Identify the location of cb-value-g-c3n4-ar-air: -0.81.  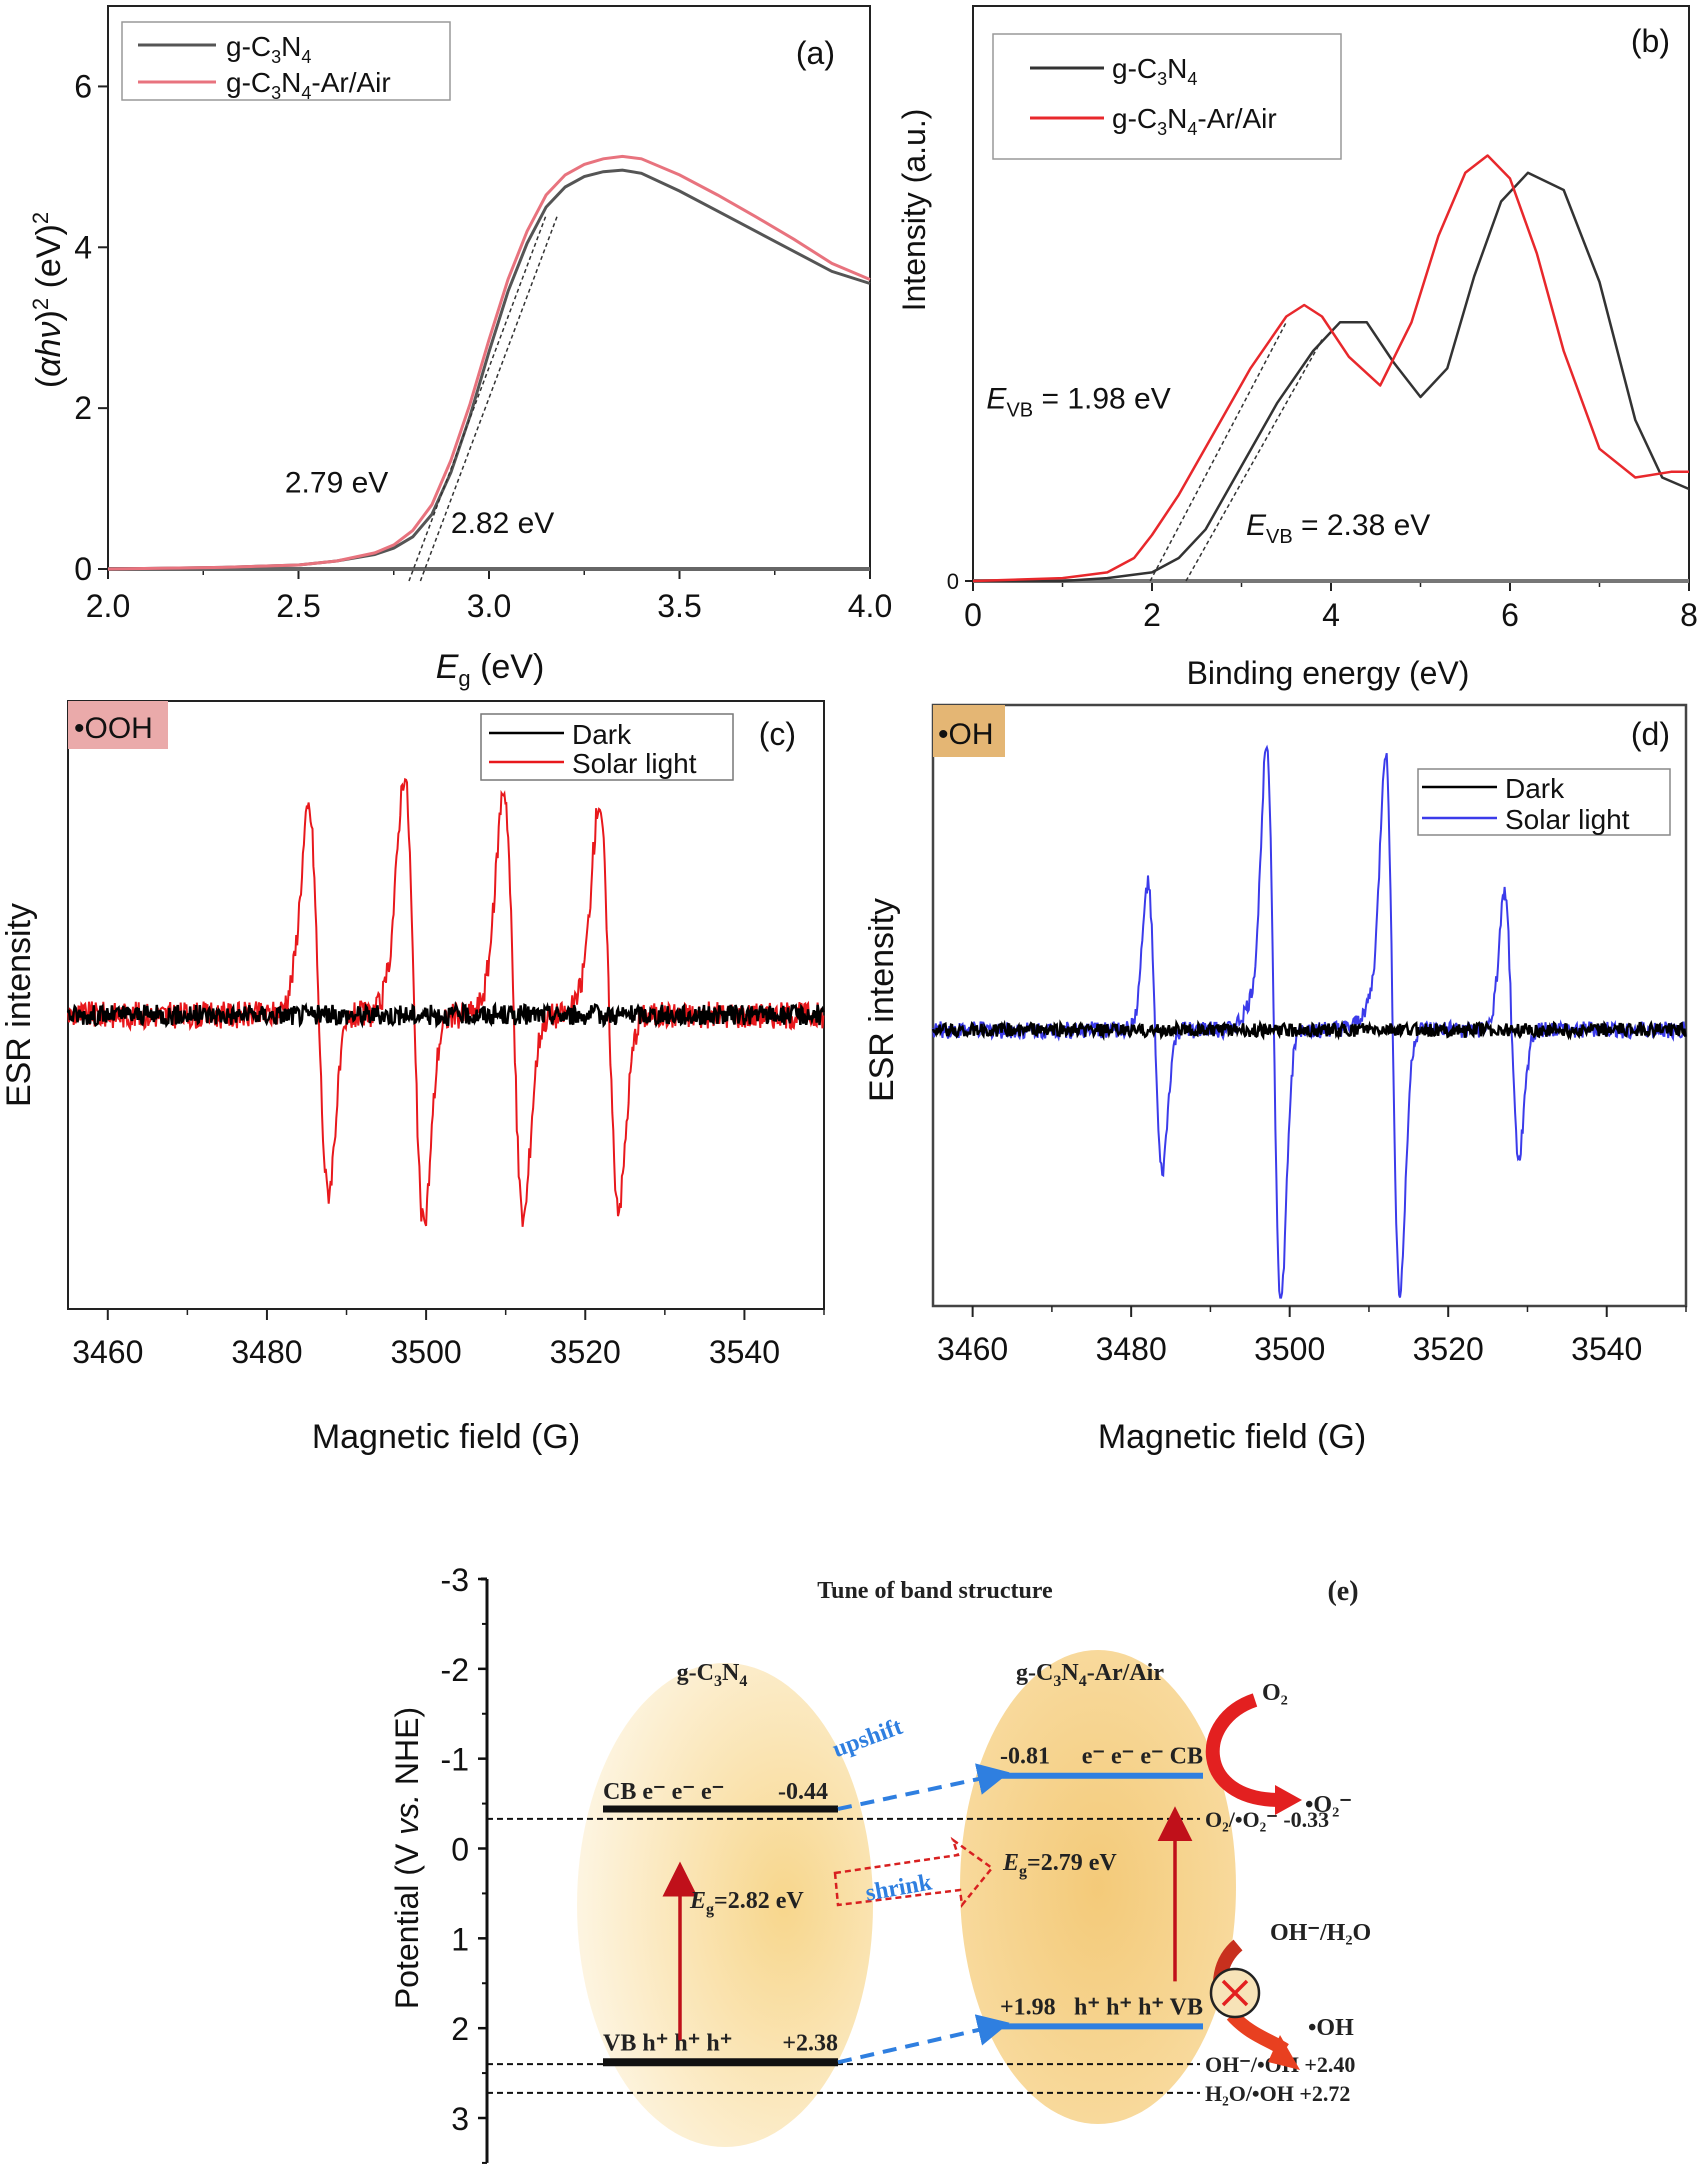
(1025, 1757).